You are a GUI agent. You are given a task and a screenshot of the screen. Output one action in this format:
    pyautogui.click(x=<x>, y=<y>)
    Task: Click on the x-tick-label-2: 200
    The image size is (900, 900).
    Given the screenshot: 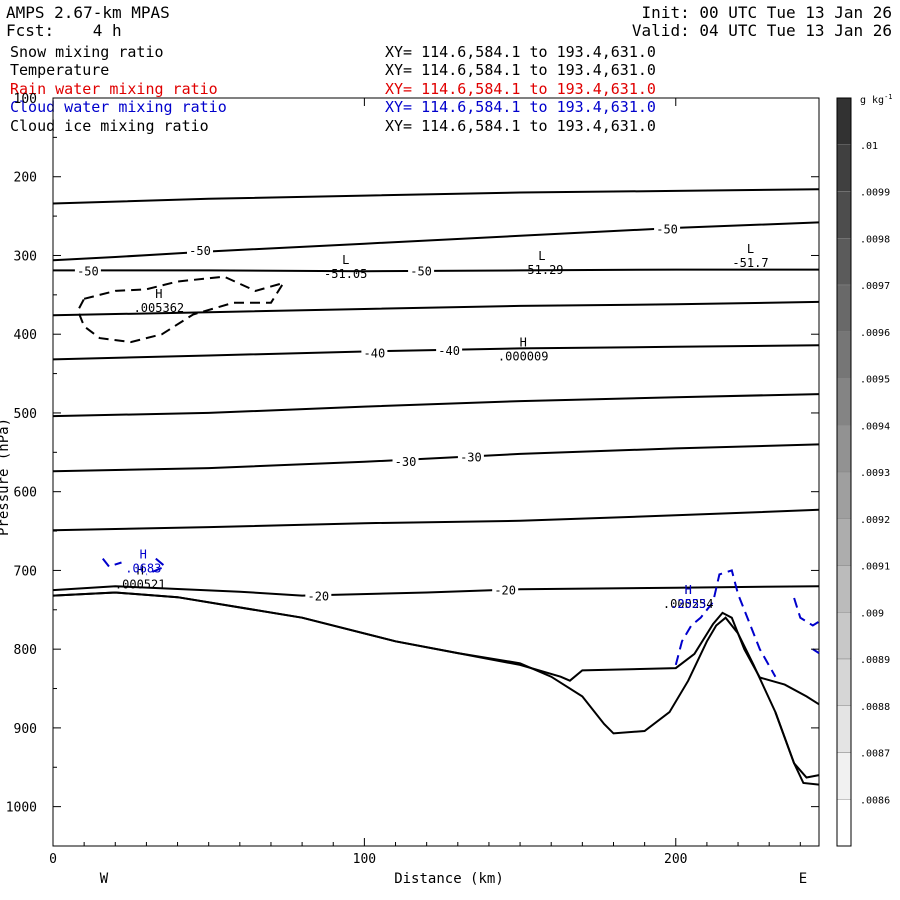 What is the action you would take?
    pyautogui.click(x=675, y=859)
    